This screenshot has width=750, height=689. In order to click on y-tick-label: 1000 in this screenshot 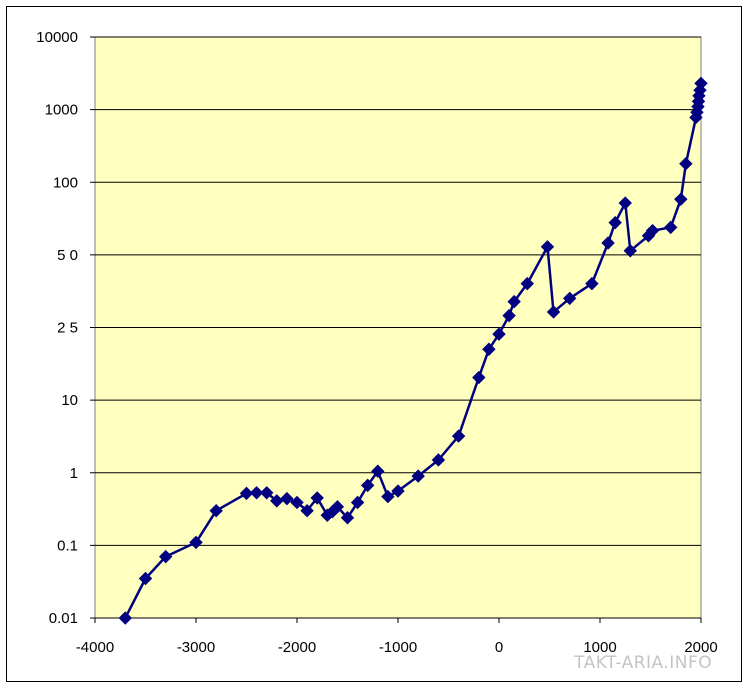, I will do `click(61, 110)`.